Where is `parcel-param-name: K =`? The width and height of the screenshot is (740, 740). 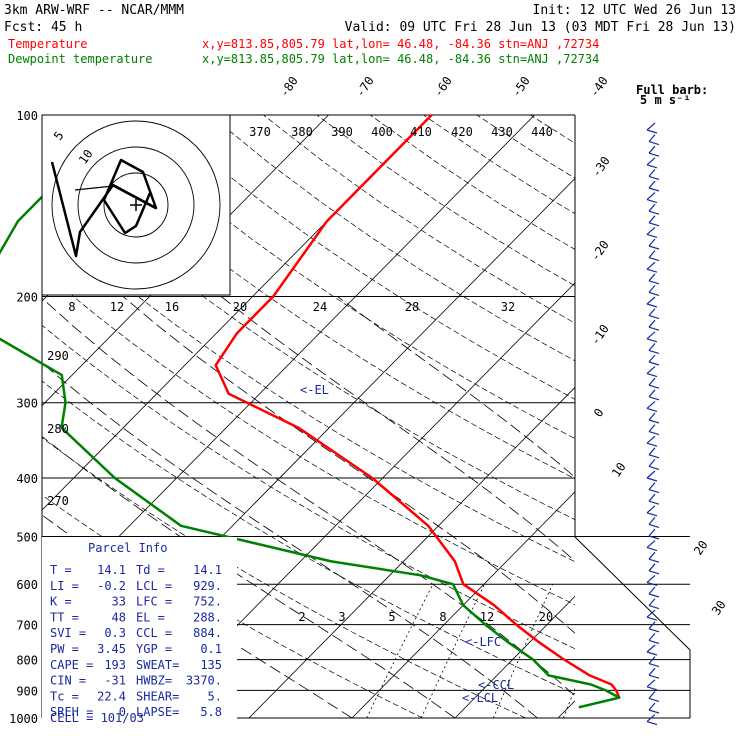 parcel-param-name: K = is located at coordinates (61, 602).